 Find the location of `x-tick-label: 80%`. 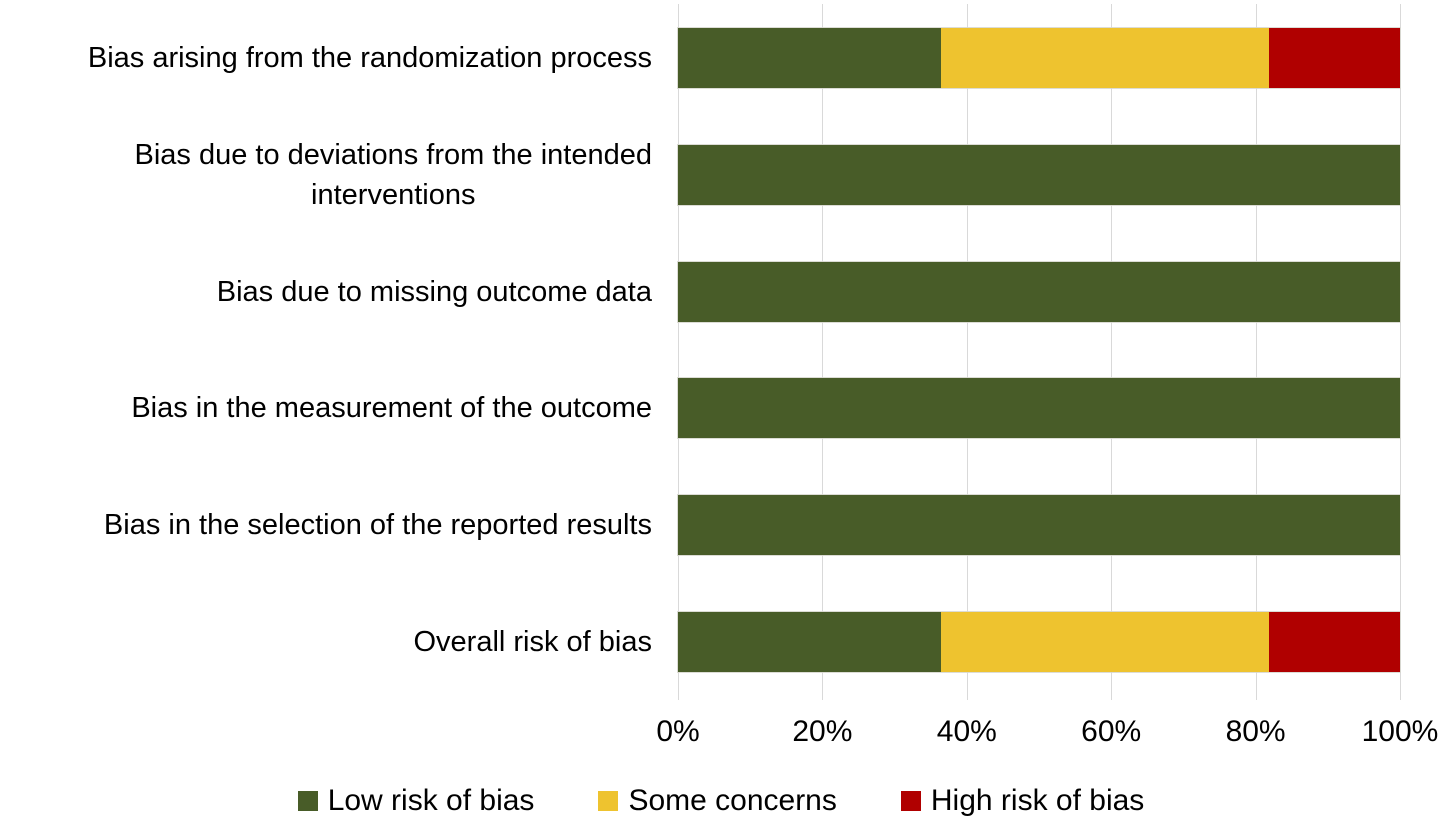

x-tick-label: 80% is located at coordinates (1255, 731).